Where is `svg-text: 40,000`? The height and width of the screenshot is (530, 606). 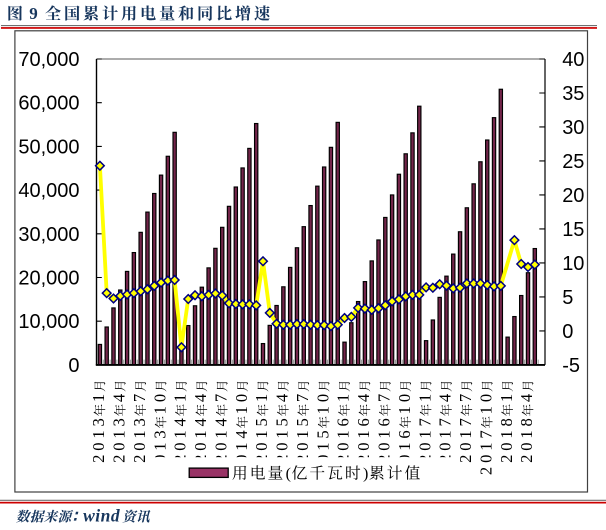 svg-text: 40,000 is located at coordinates (48, 191).